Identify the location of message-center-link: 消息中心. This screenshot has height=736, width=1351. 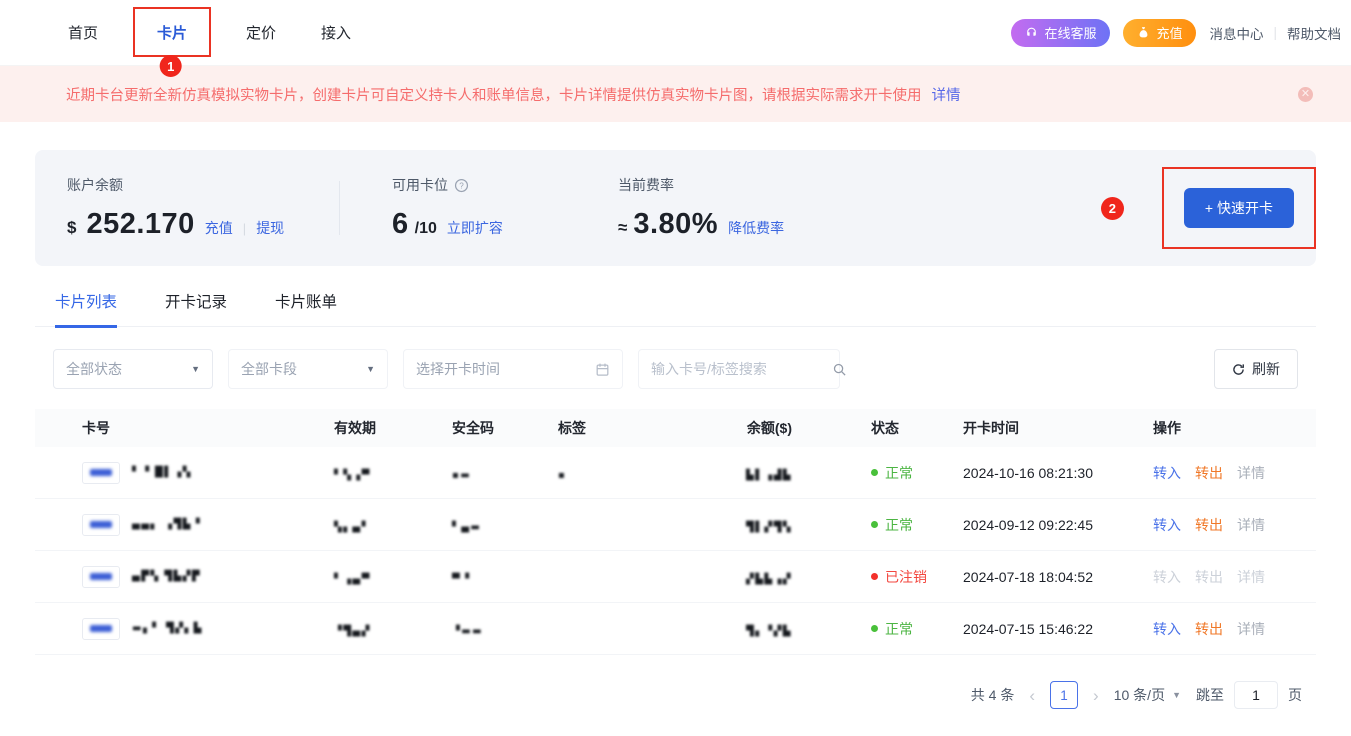
(1236, 34).